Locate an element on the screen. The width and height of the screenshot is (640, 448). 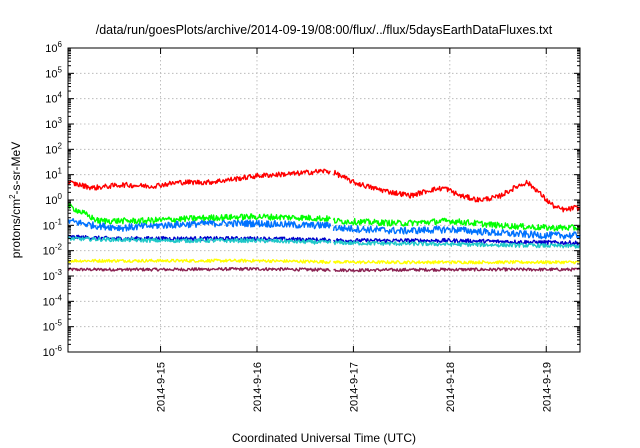
y-tick-label-exp: -4 is located at coordinates (59, 297).